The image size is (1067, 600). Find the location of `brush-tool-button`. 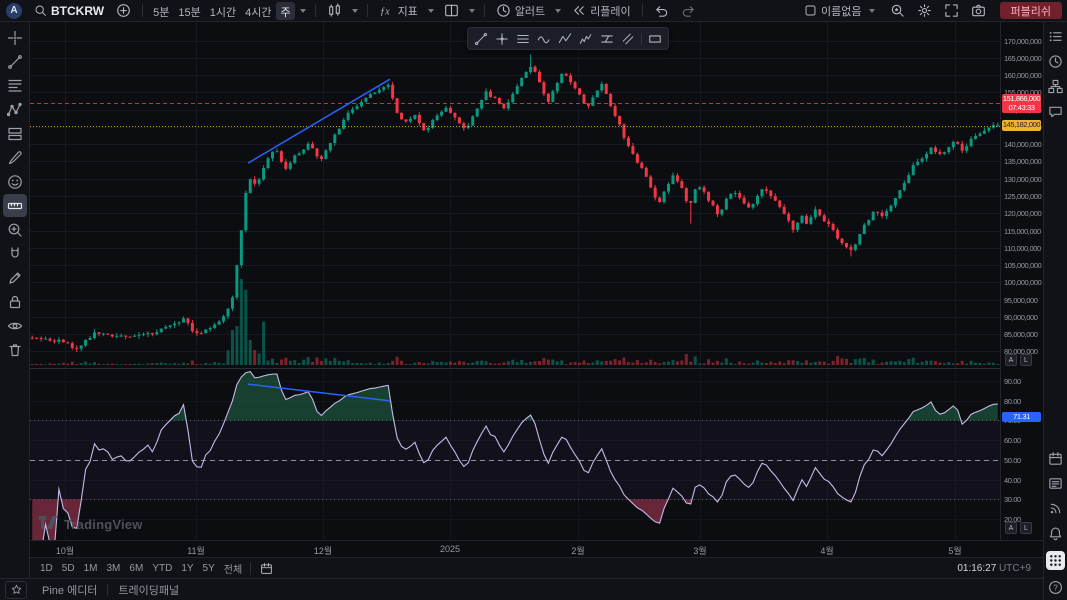

brush-tool-button is located at coordinates (15, 157).